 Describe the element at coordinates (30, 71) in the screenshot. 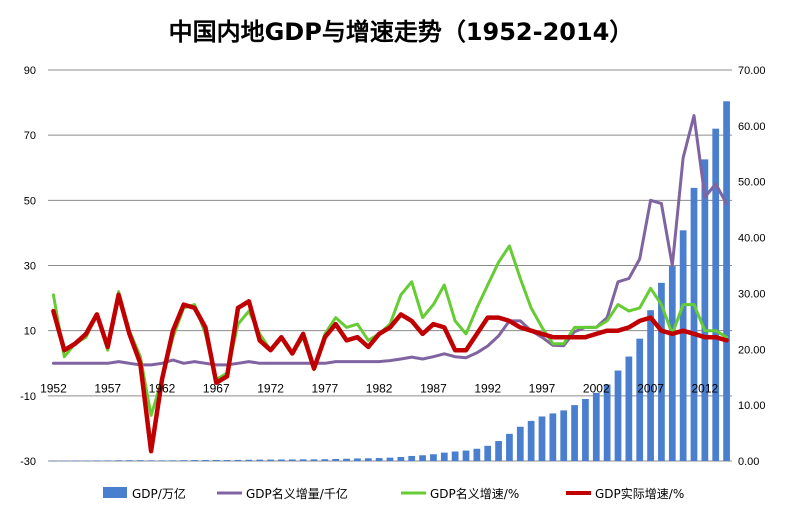

I see `left-tick-label: 90` at that location.